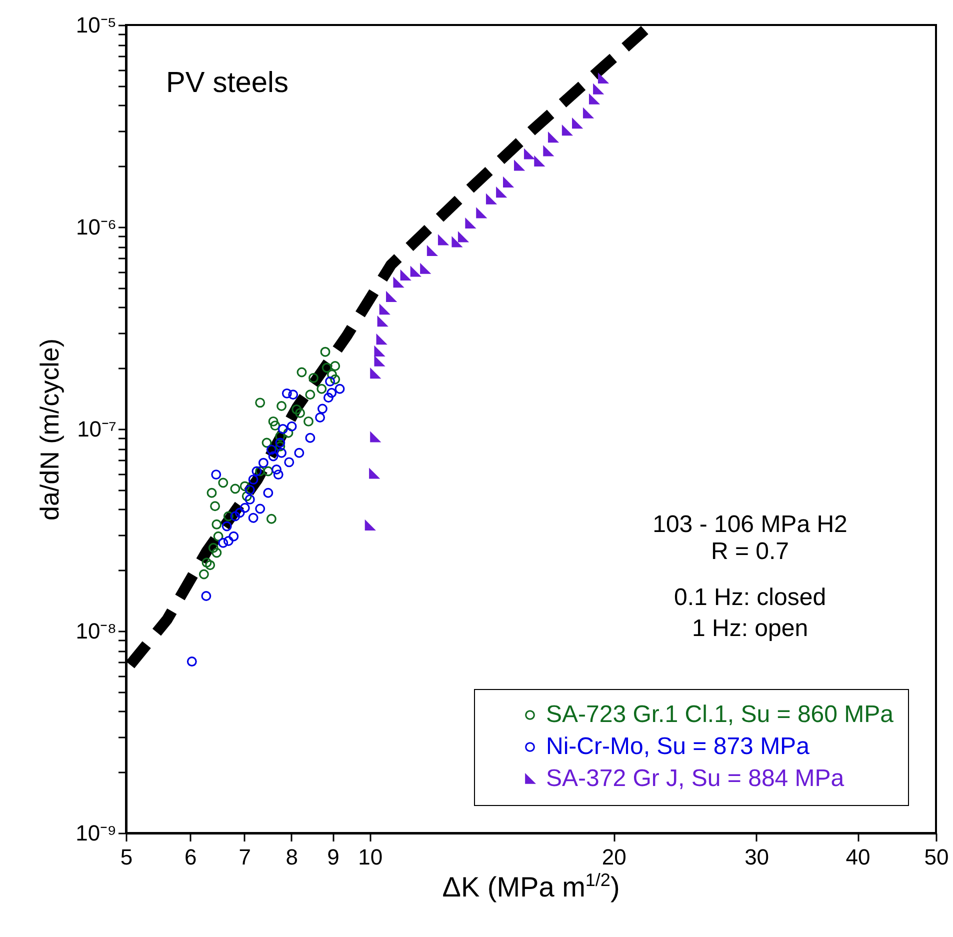 The width and height of the screenshot is (953, 937). I want to click on y-axis-title: da/dN (m/cycle), so click(49, 429).